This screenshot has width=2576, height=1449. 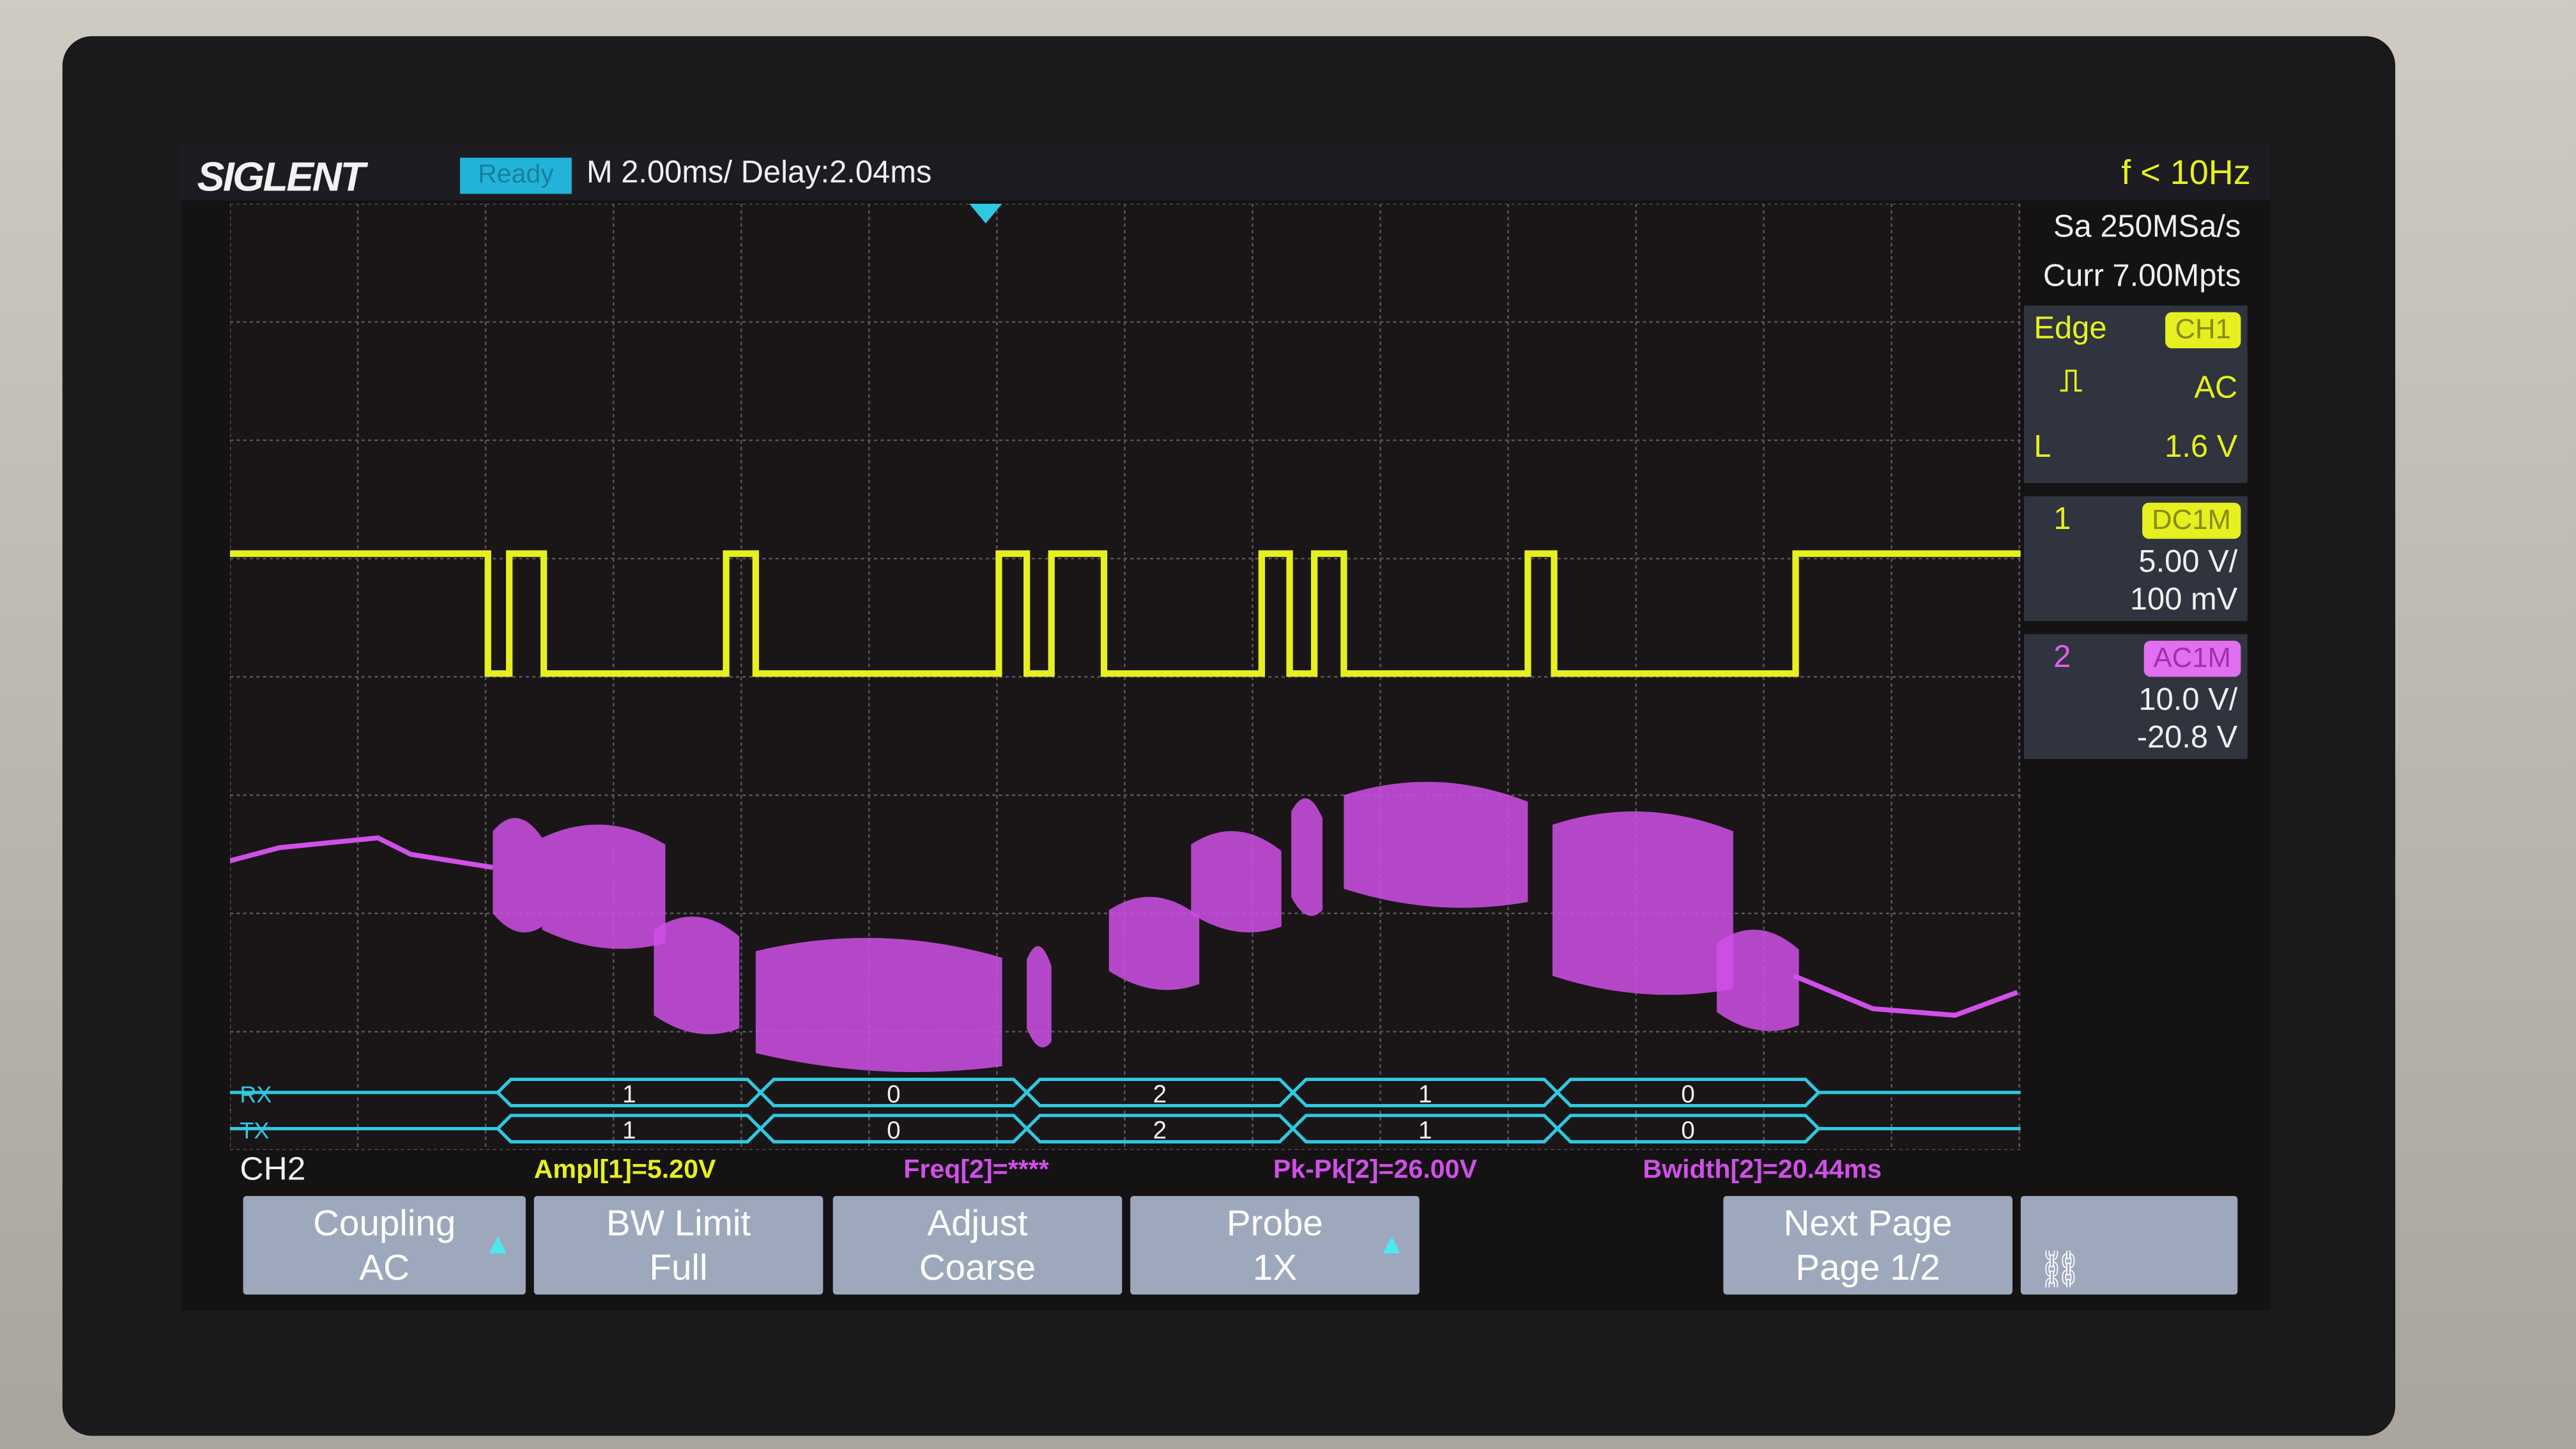 I want to click on brand-logo: SIGLENT, so click(x=281, y=177).